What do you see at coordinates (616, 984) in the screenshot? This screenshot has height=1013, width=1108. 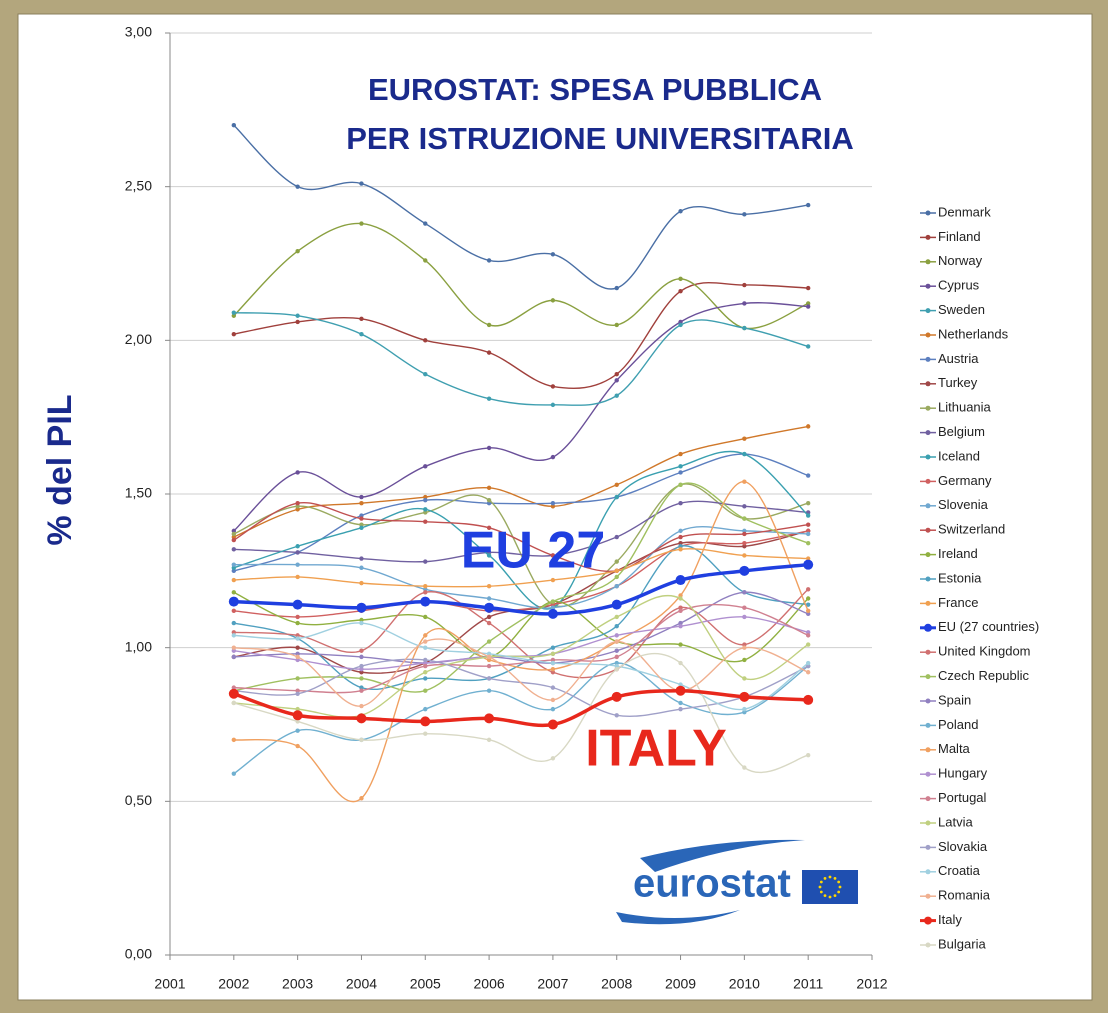 I see `x-tick-label: 2008` at bounding box center [616, 984].